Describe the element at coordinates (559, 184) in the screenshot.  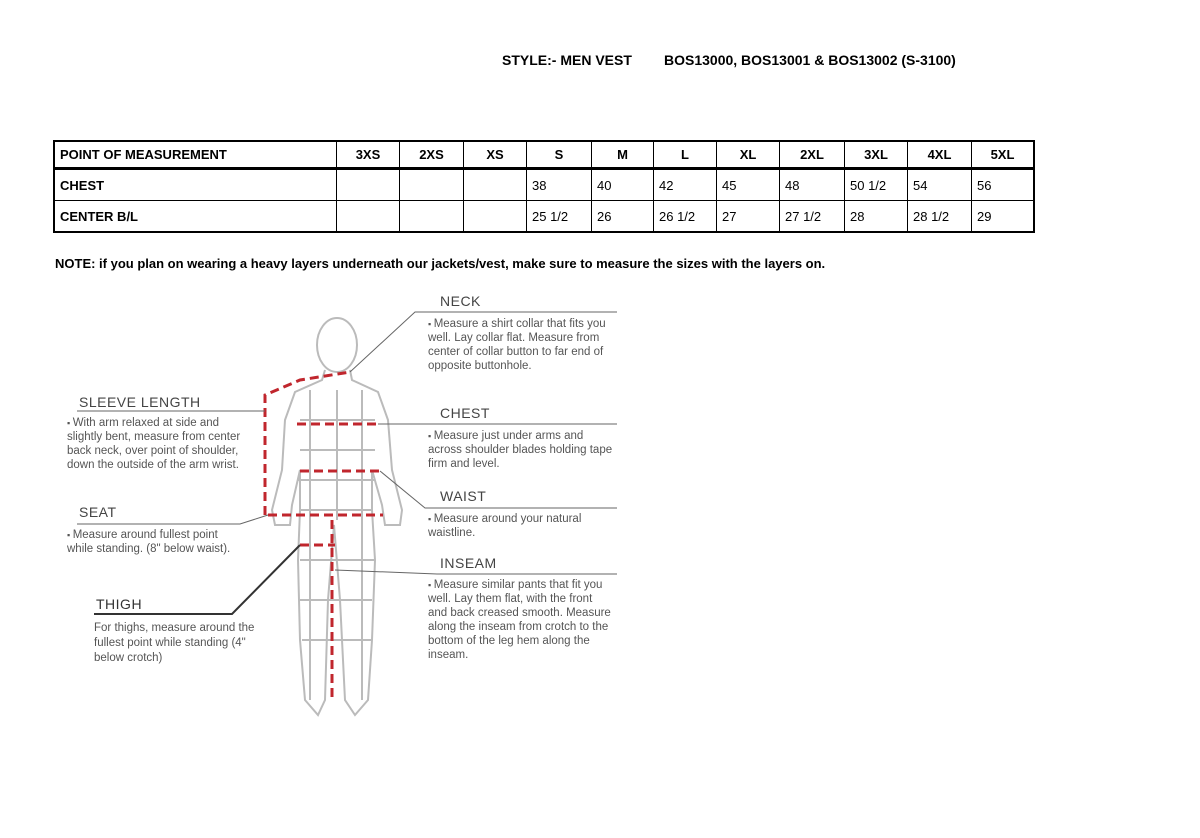
I see `table-cell: 38` at that location.